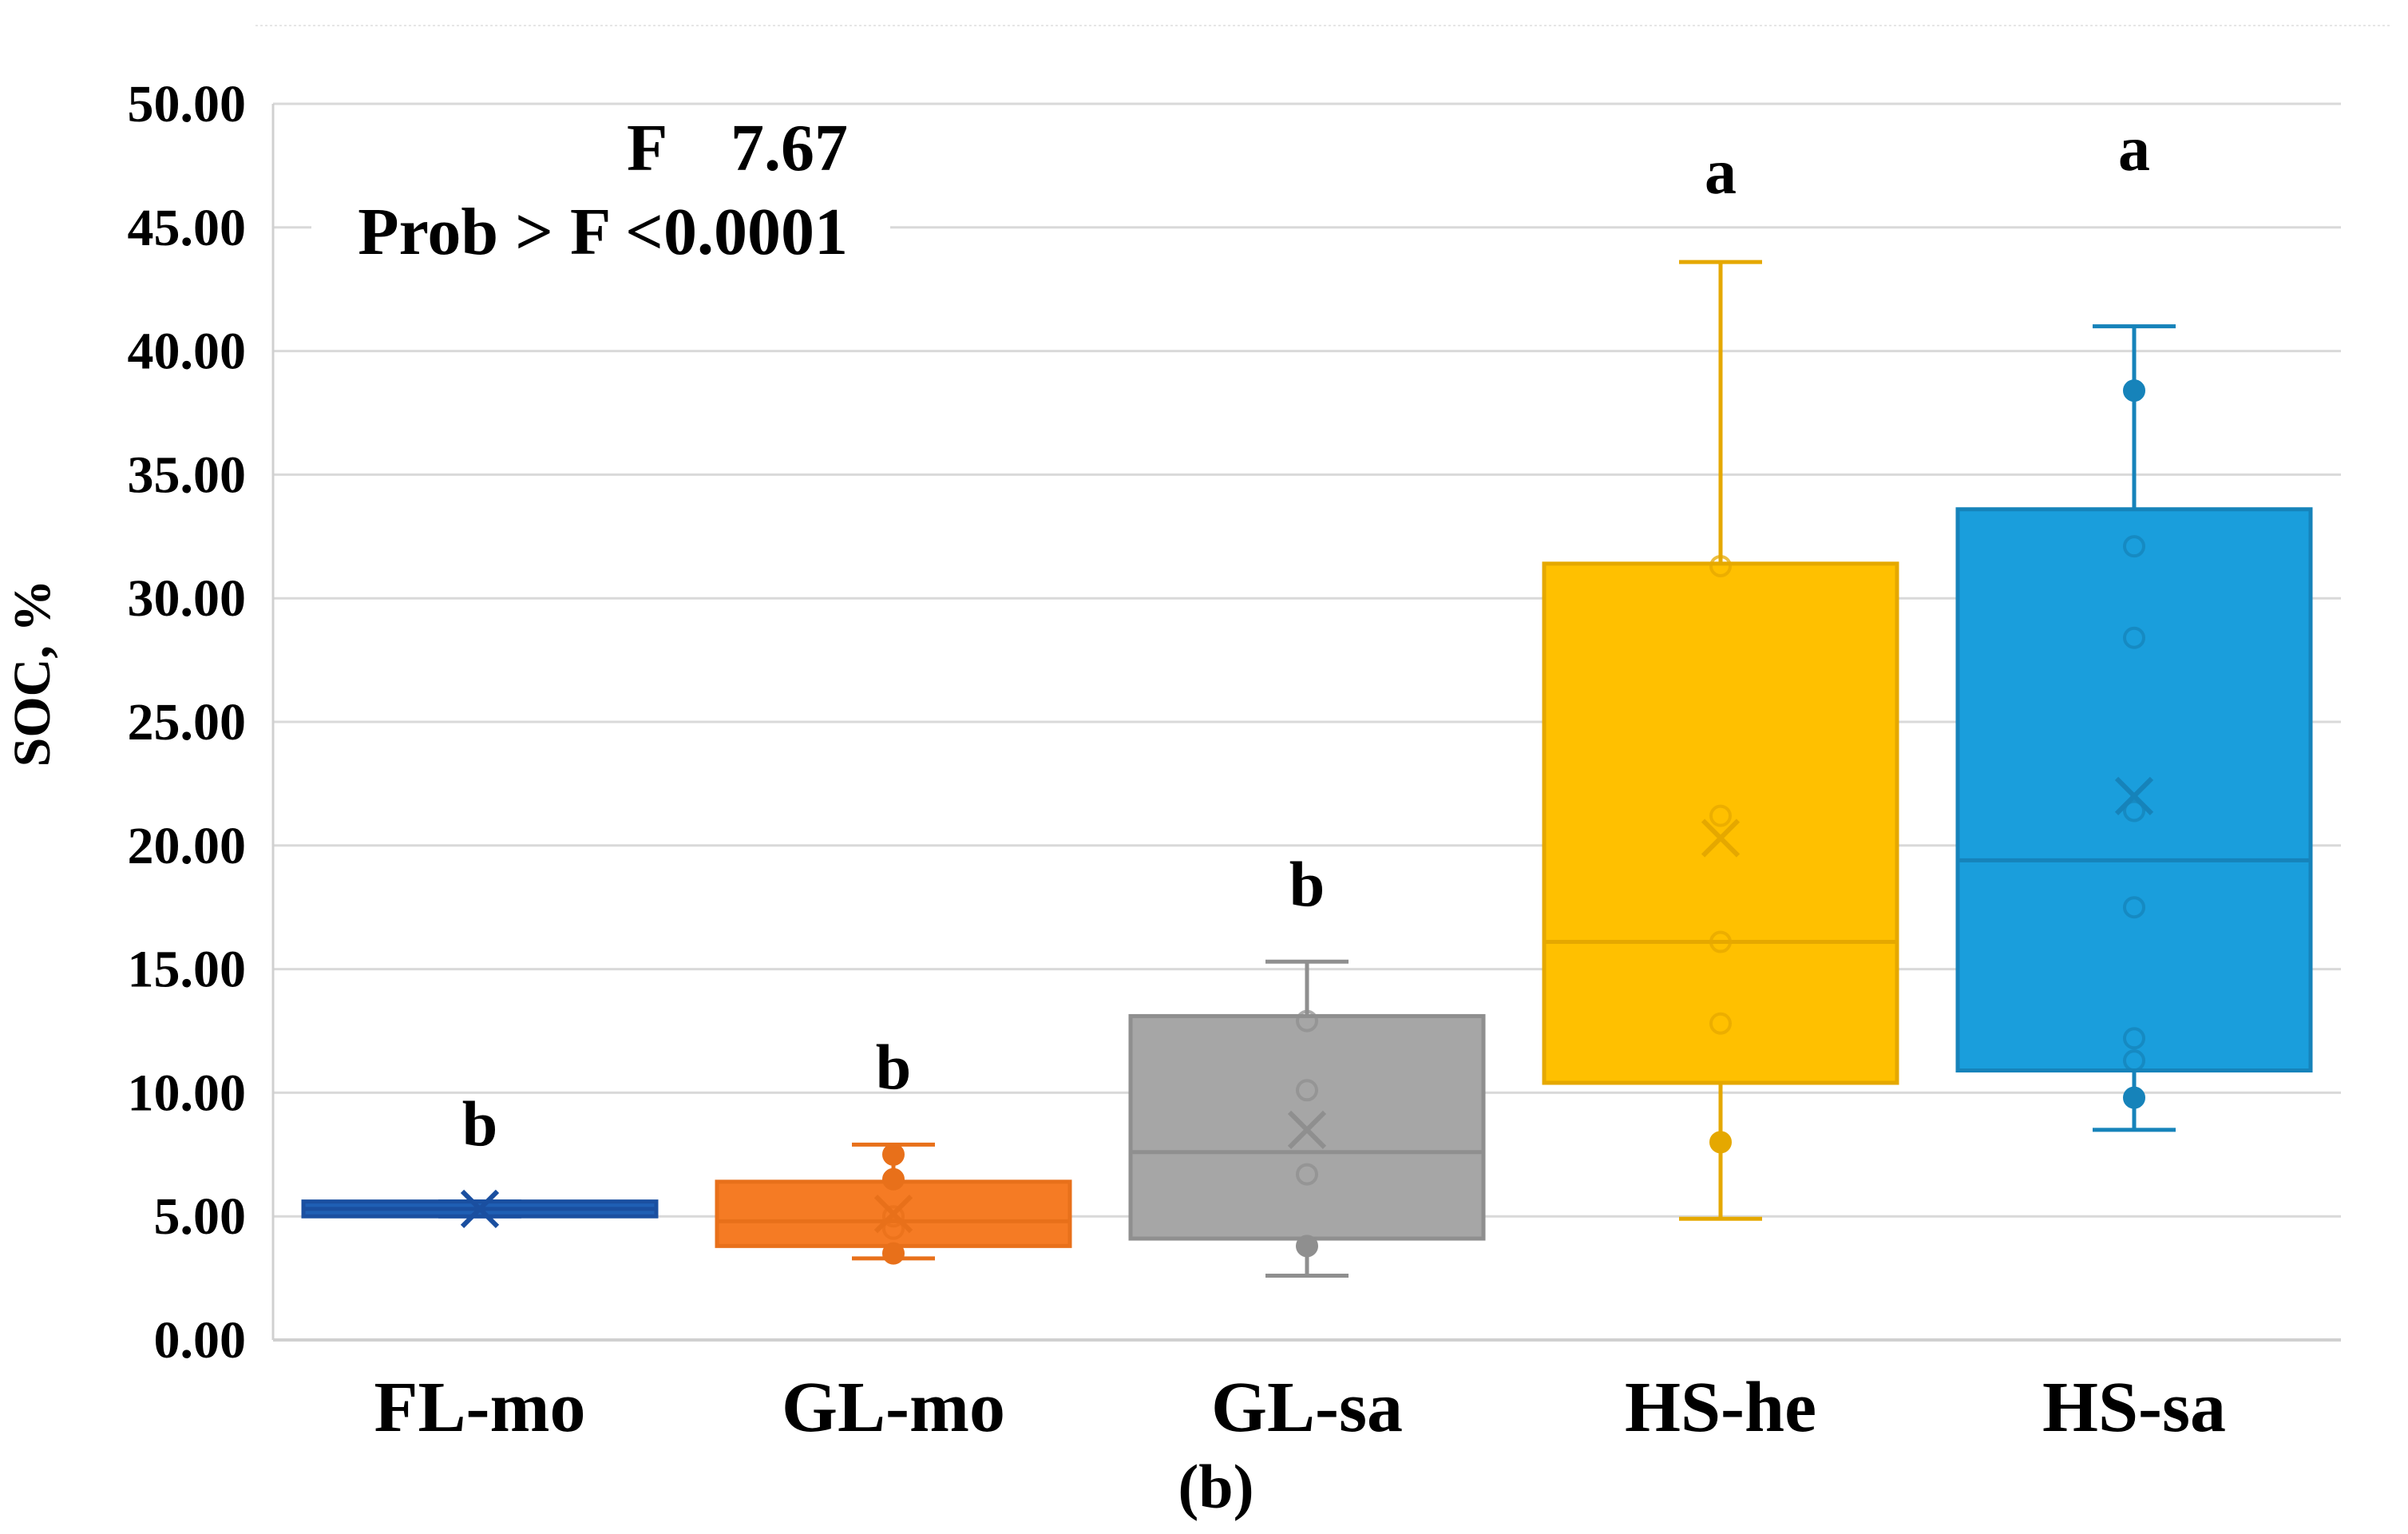 The image size is (2408, 1534). Describe the element at coordinates (187, 104) in the screenshot. I see `y-tick-label: 50.00` at that location.